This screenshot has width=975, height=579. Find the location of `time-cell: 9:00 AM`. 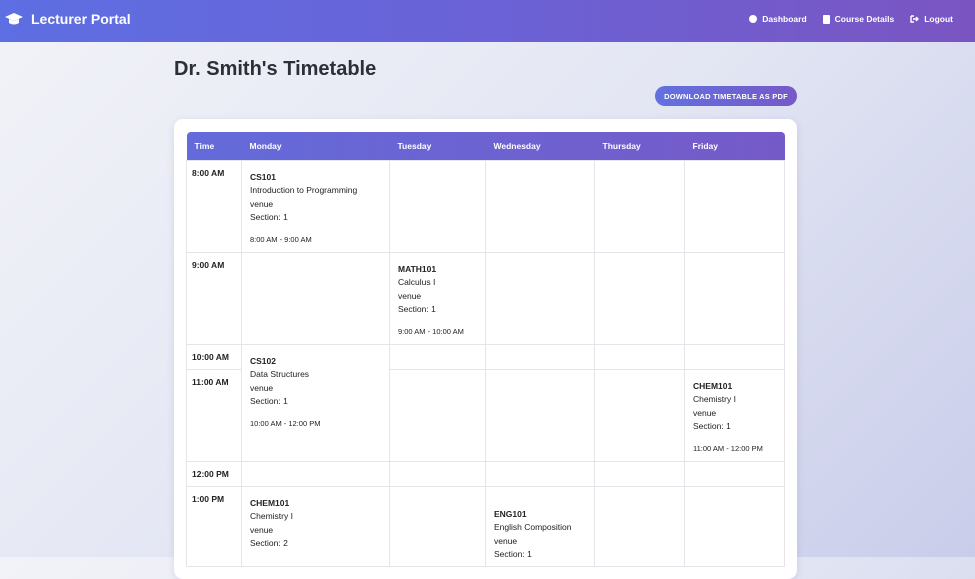

time-cell: 9:00 AM is located at coordinates (214, 298).